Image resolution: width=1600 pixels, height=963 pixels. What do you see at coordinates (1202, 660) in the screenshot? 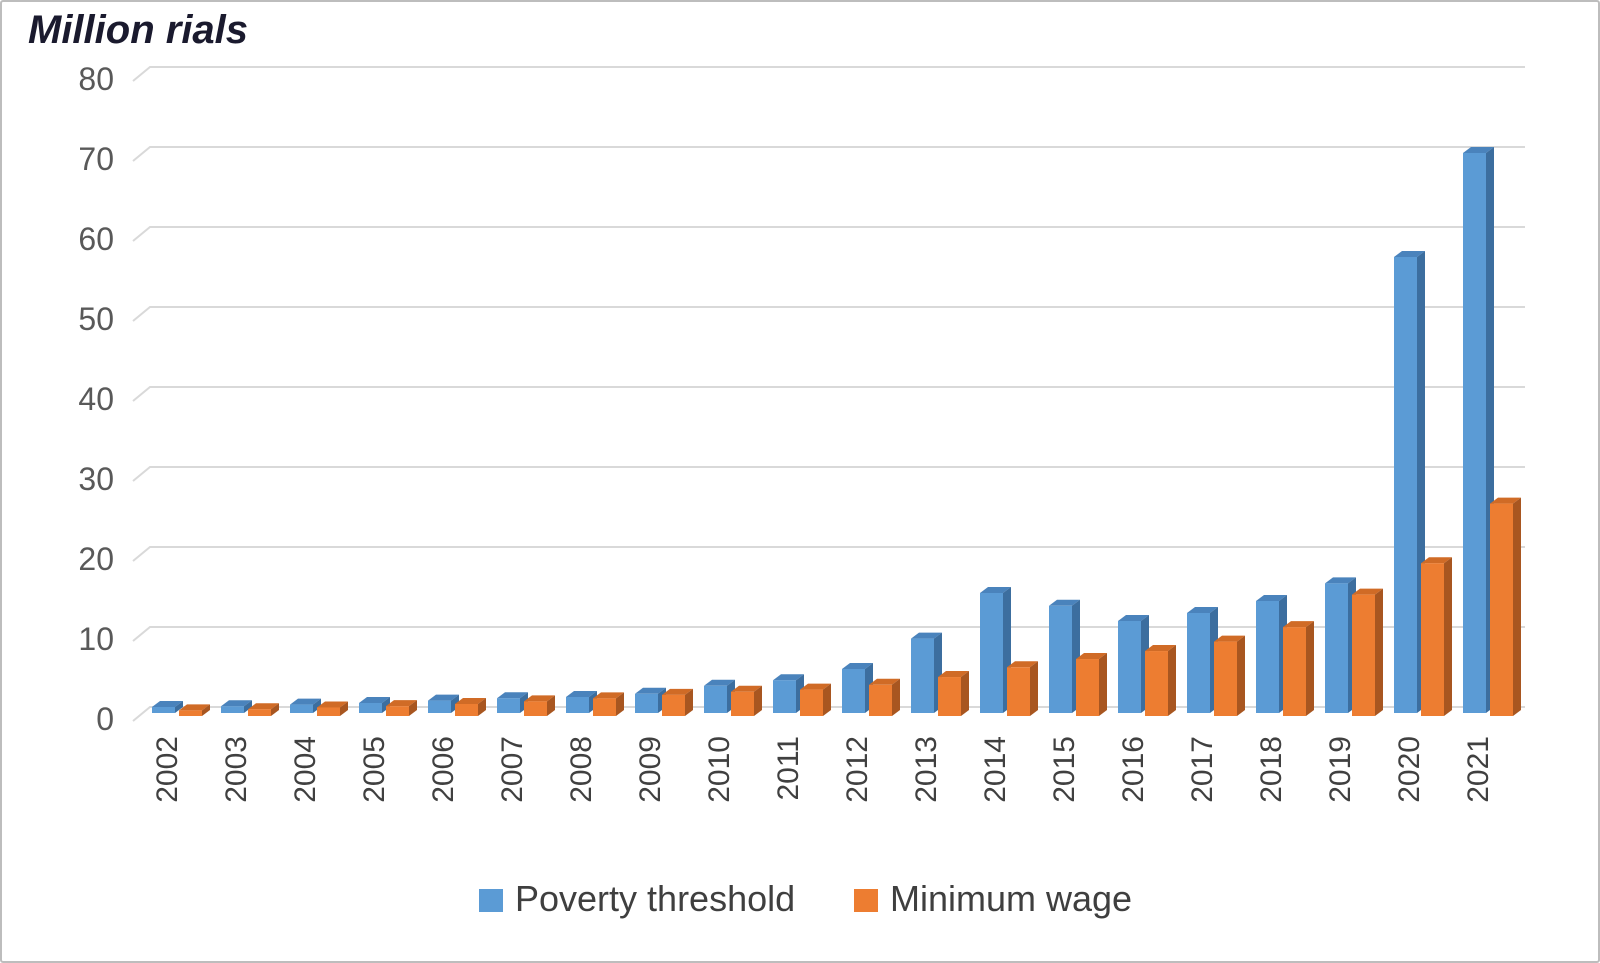
I see `bar-2017-poverty-threshold` at bounding box center [1202, 660].